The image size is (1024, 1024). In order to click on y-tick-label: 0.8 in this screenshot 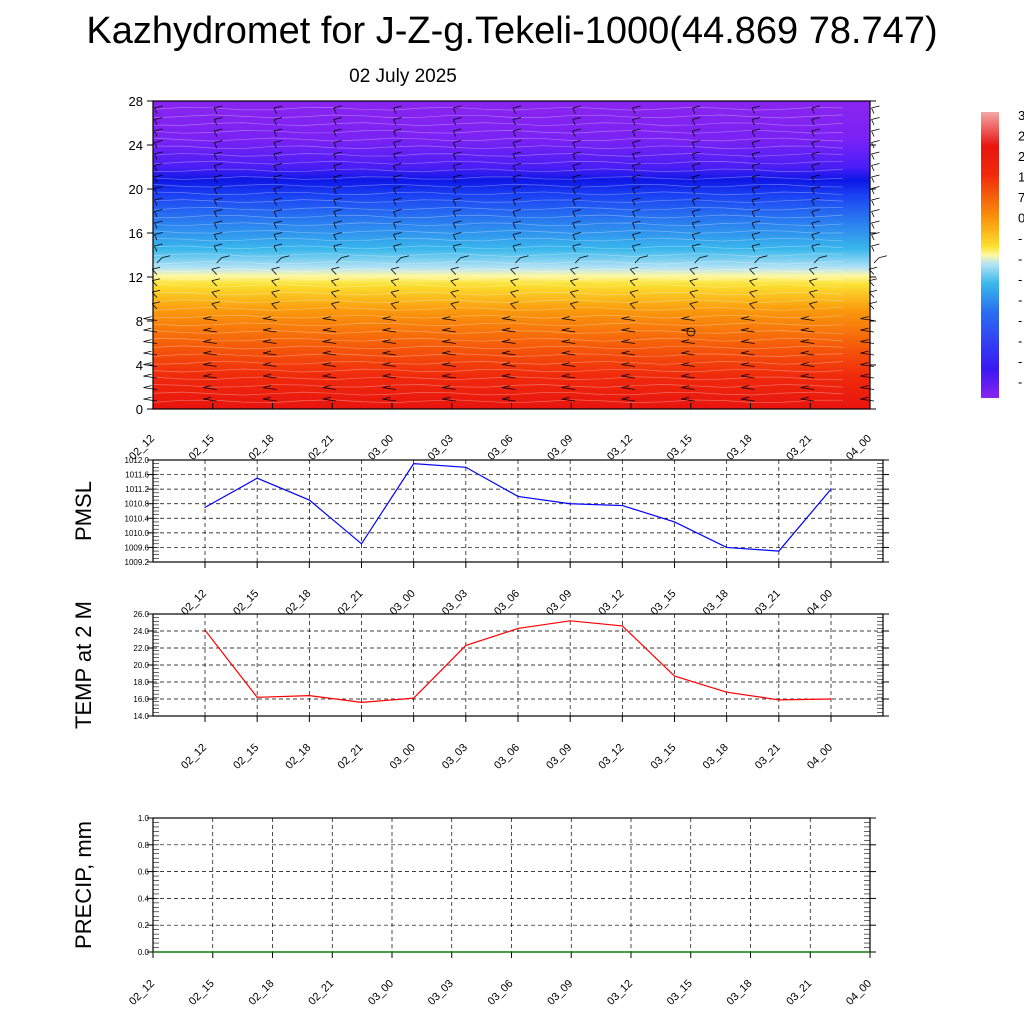, I will do `click(144, 845)`.